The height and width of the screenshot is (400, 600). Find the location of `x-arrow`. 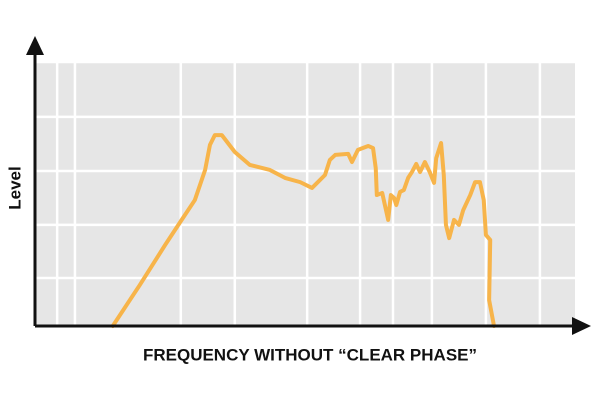

x-arrow is located at coordinates (581, 326).